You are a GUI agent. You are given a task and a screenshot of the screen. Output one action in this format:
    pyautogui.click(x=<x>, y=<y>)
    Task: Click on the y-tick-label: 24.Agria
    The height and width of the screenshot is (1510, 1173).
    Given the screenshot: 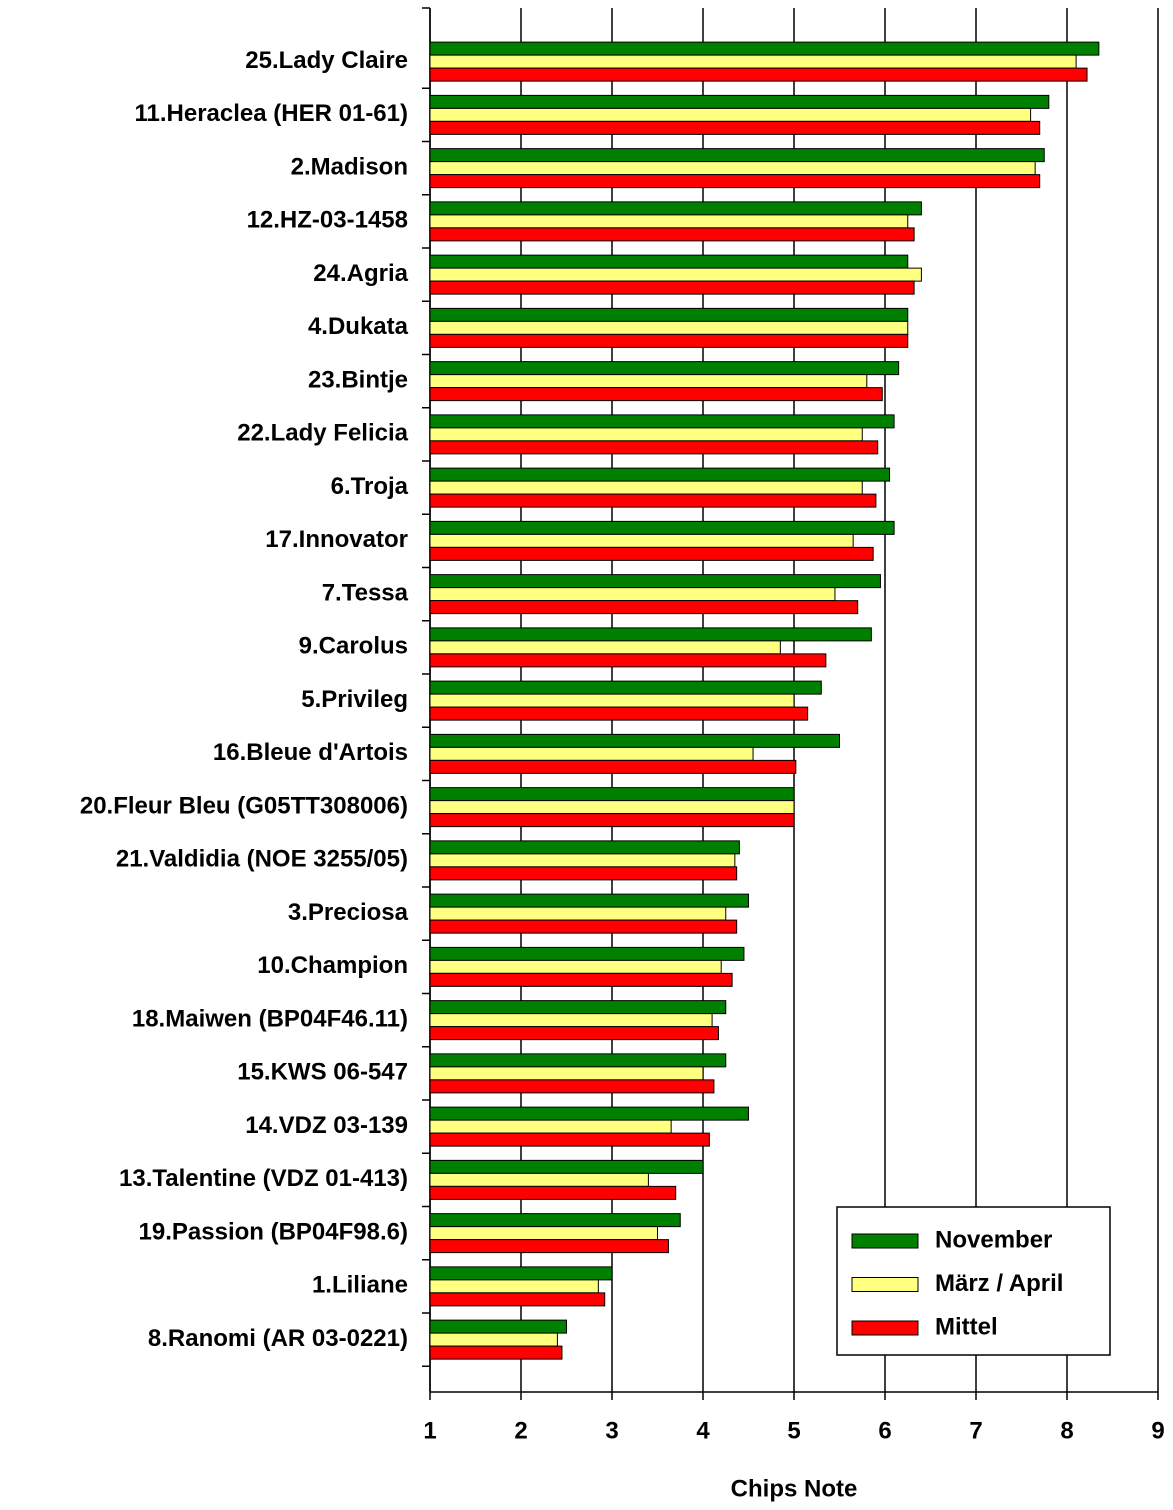 What is the action you would take?
    pyautogui.click(x=360, y=273)
    